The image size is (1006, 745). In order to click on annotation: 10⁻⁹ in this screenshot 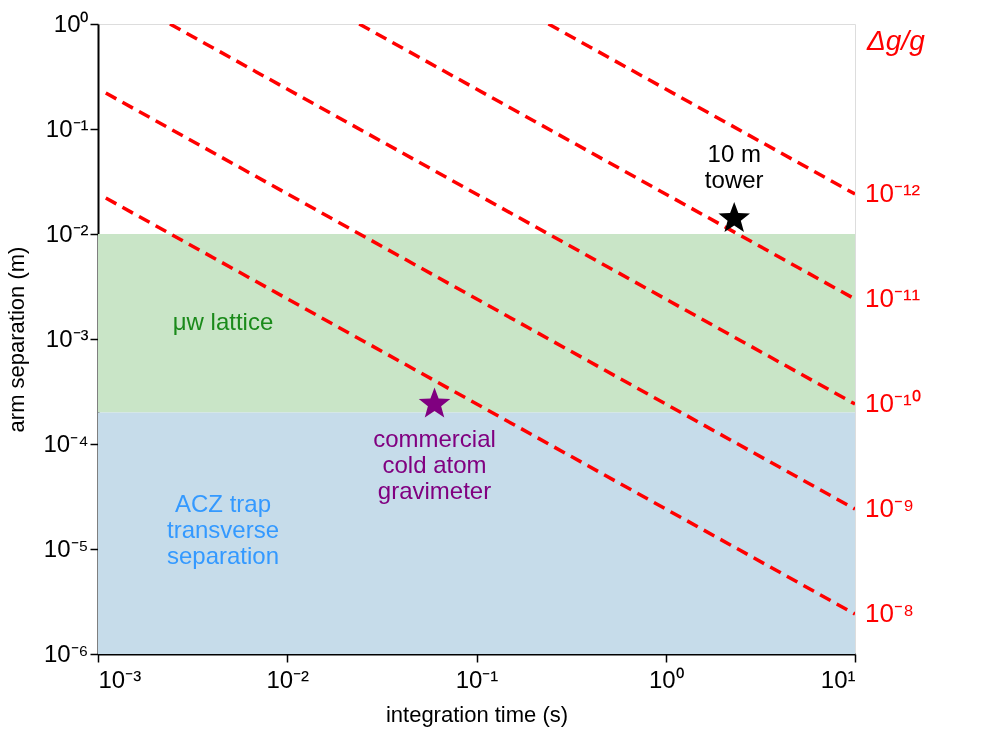, I will do `click(890, 508)`.